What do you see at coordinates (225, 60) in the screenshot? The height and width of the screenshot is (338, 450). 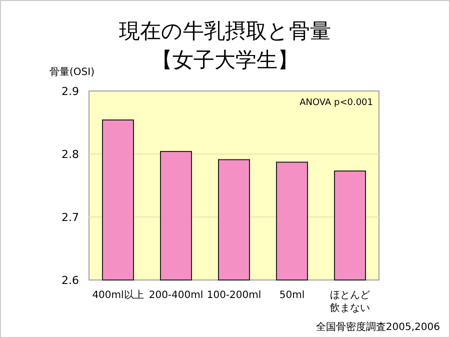 I see `chart-subtitle: 【女子大学生】` at bounding box center [225, 60].